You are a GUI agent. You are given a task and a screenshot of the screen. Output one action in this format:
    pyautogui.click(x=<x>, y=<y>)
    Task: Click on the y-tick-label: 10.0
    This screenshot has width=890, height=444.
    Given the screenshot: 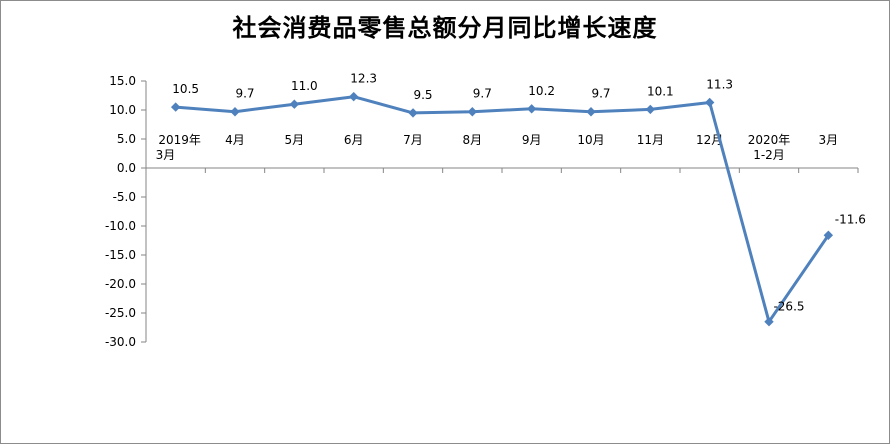 What is the action you would take?
    pyautogui.click(x=122, y=110)
    